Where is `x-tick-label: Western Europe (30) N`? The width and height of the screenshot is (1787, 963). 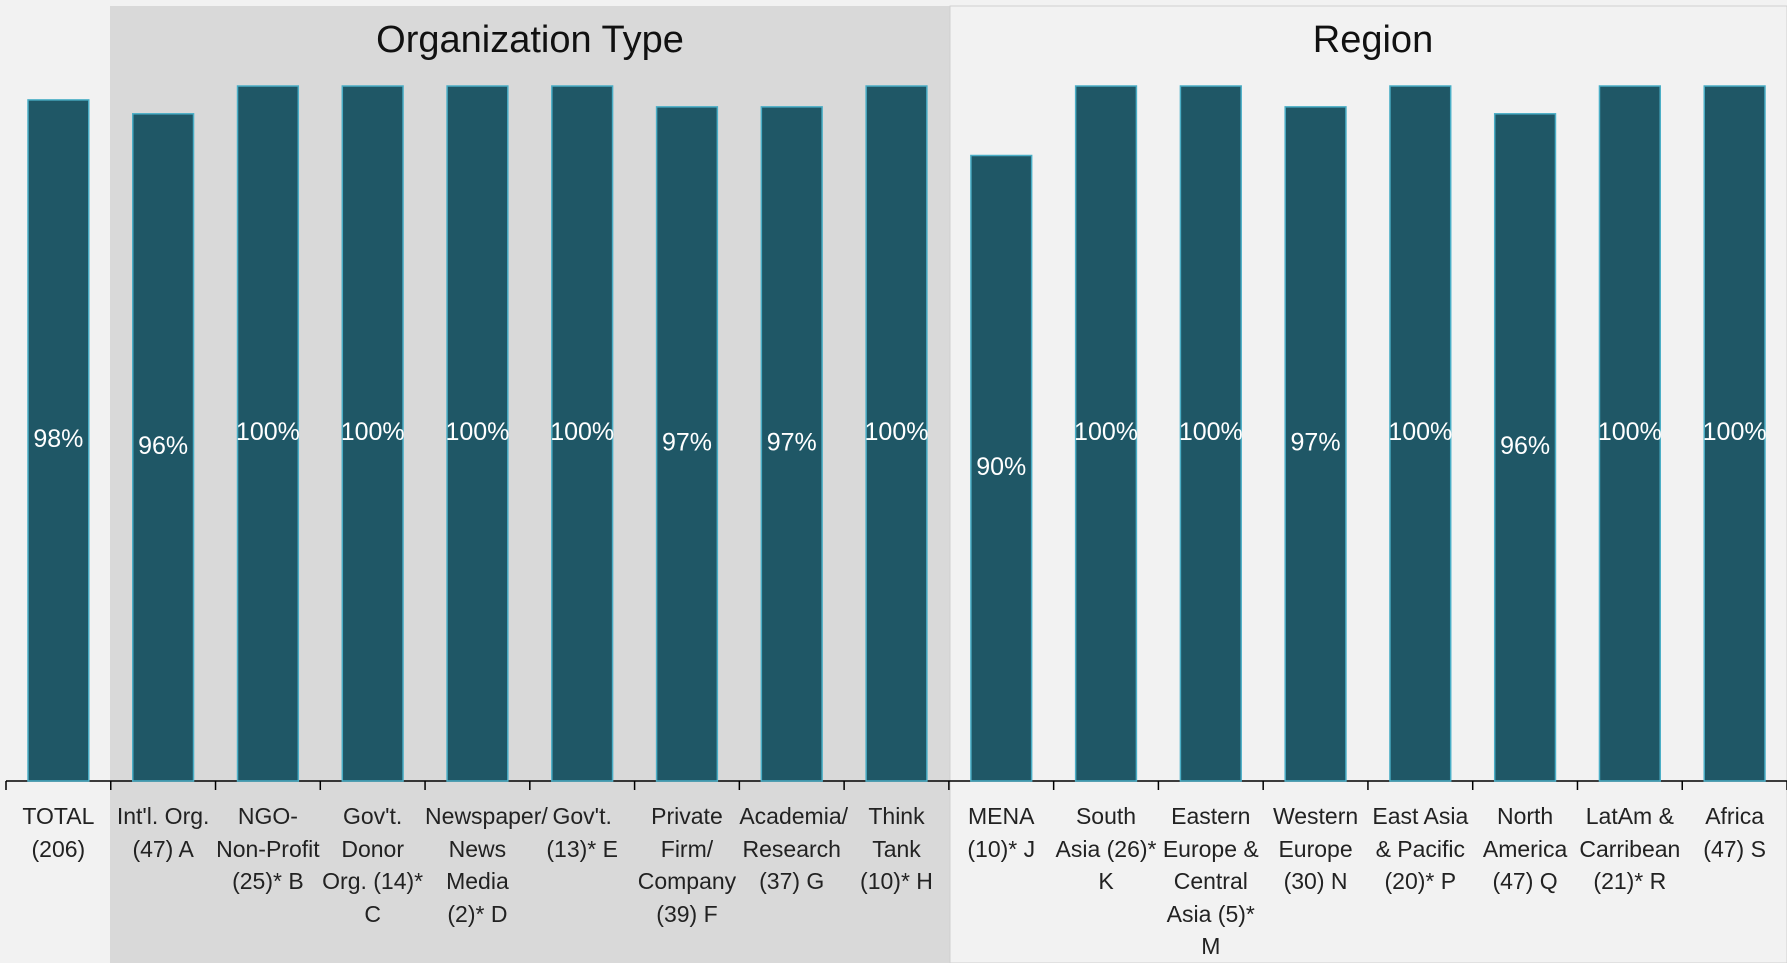
x-tick-label: Western Europe (30) N is located at coordinates (1315, 848).